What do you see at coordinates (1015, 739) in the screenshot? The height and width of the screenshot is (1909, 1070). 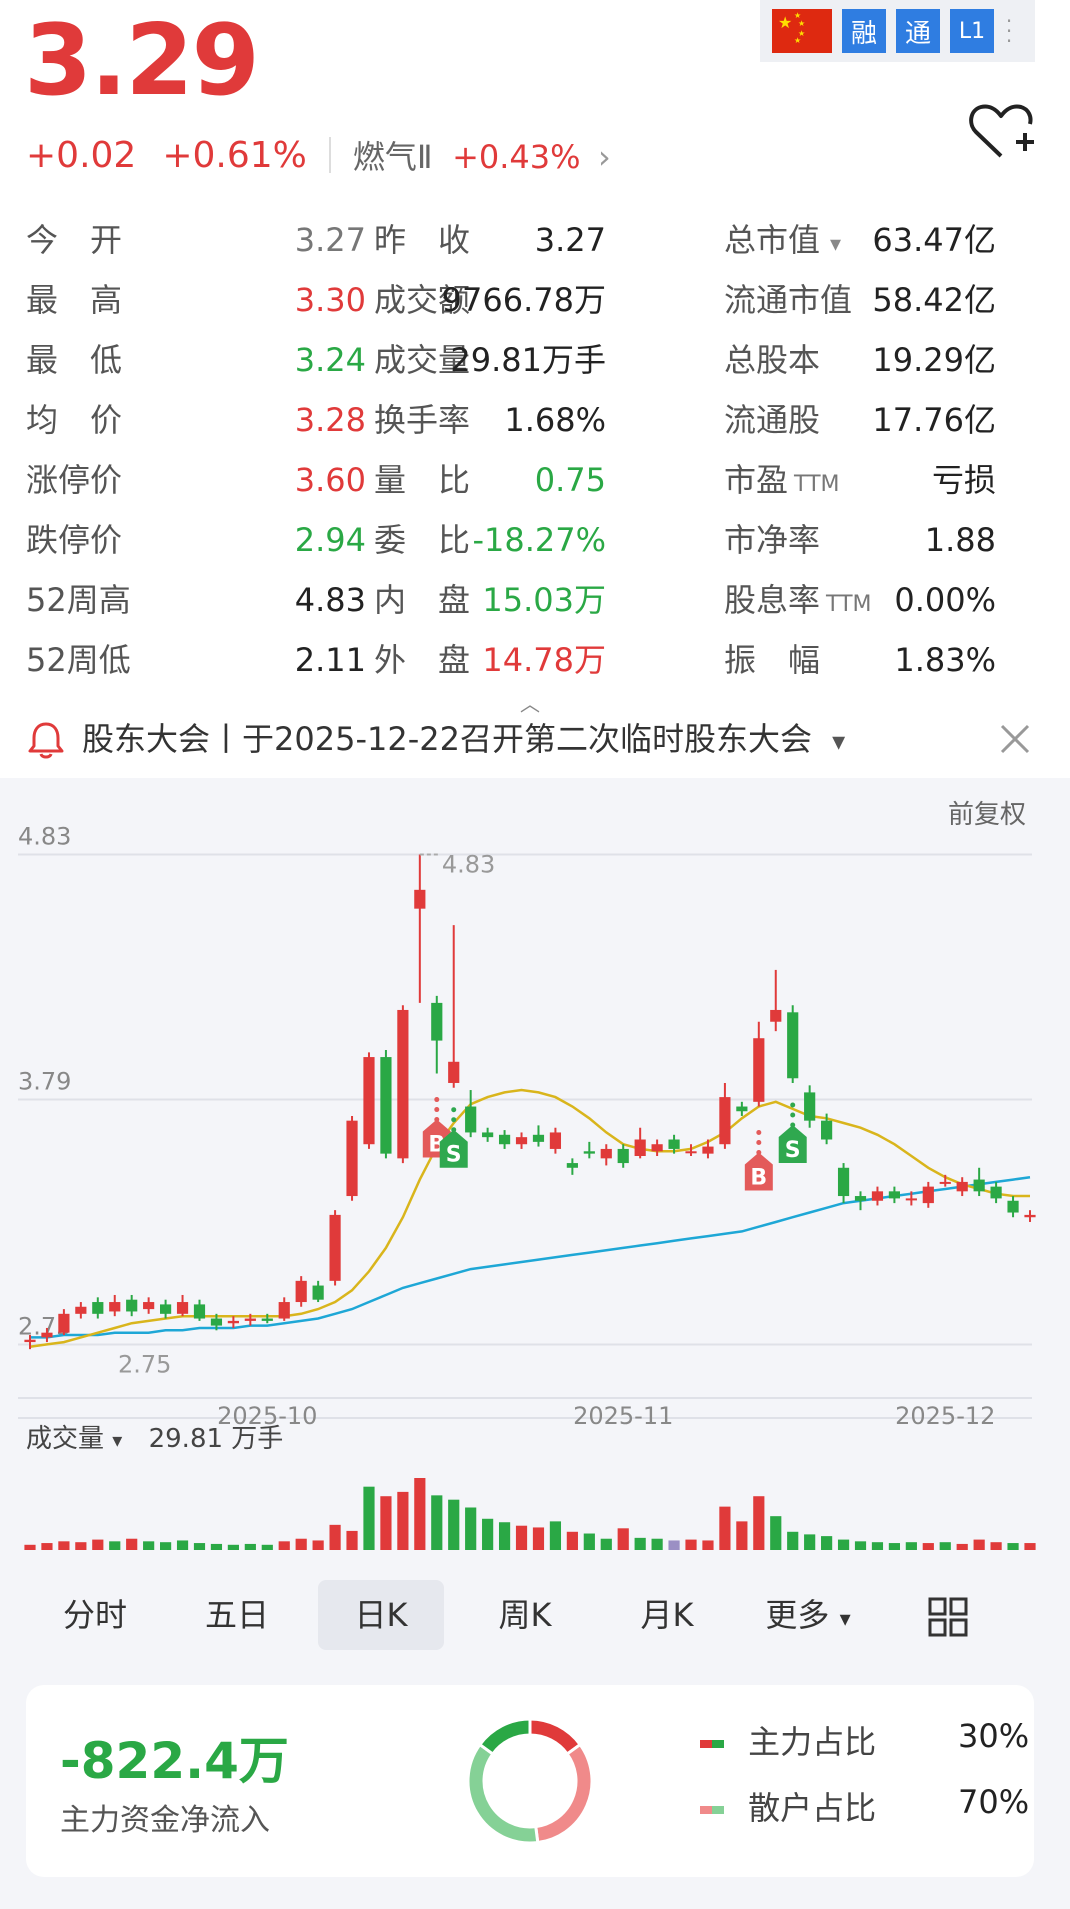 I see `close-icon` at bounding box center [1015, 739].